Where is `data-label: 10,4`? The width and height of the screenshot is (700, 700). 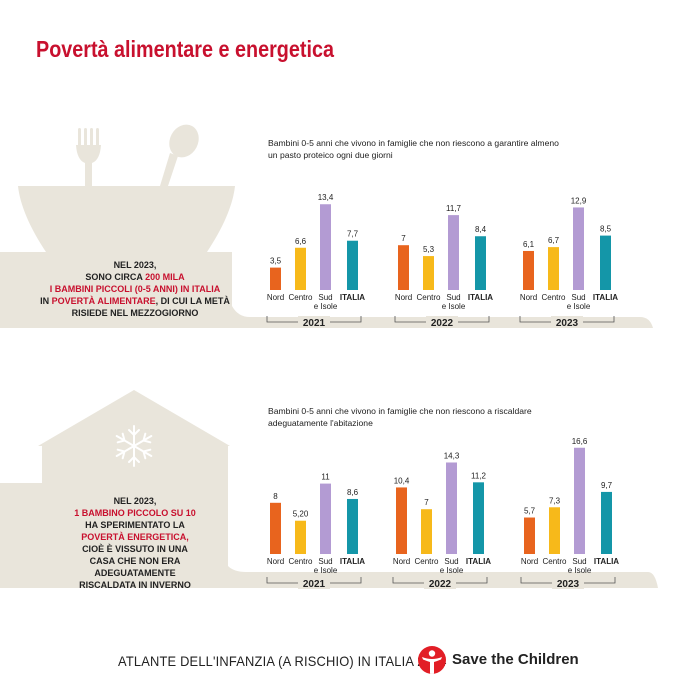 data-label: 10,4 is located at coordinates (402, 480).